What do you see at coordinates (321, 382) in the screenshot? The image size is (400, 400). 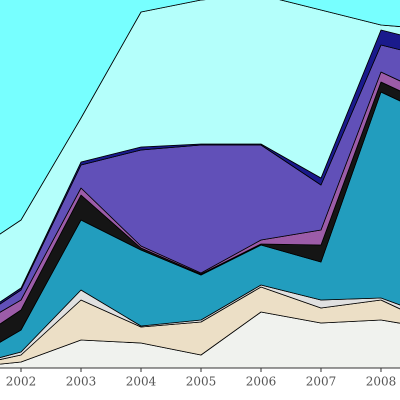 I see `x-tick-label: 2007` at bounding box center [321, 382].